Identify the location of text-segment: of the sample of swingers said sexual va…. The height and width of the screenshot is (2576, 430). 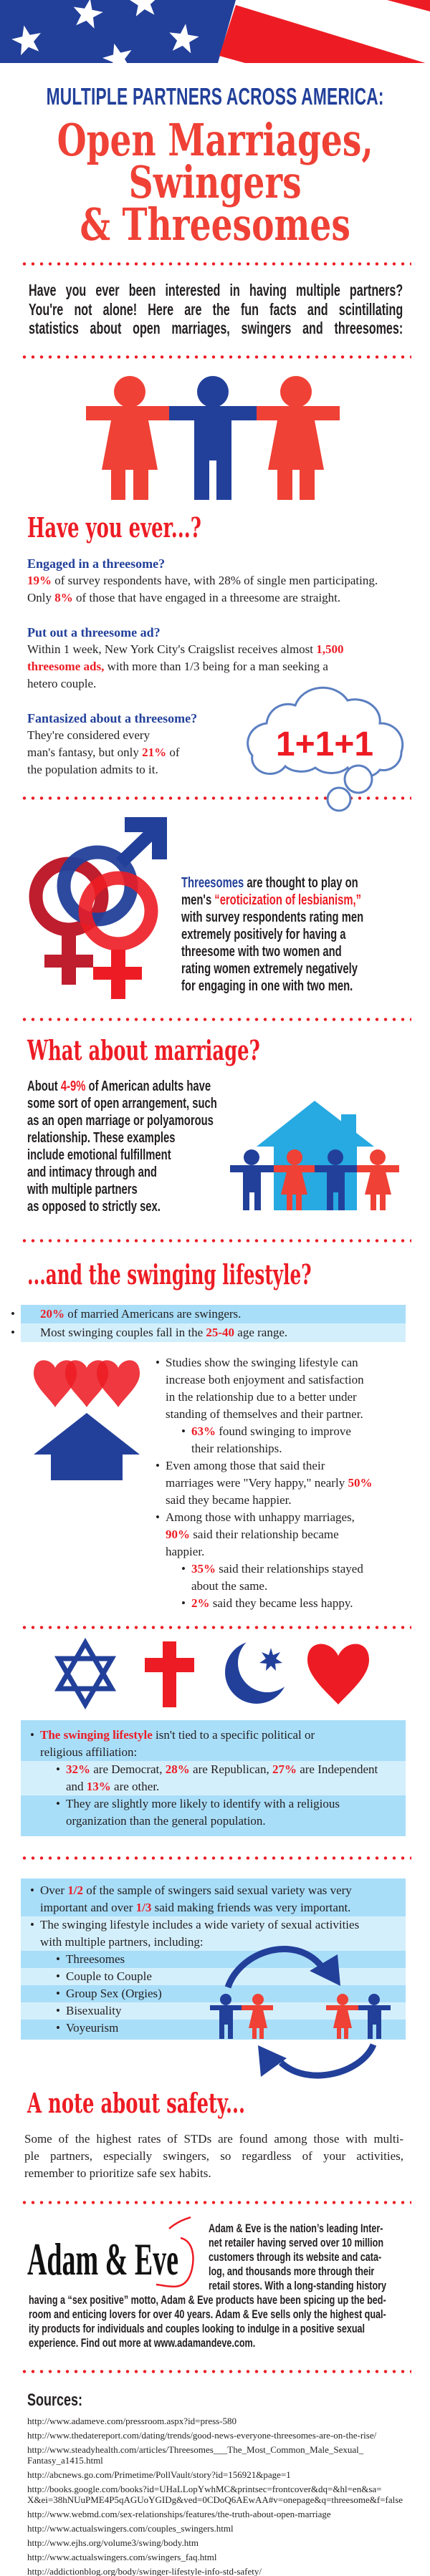
(196, 1898).